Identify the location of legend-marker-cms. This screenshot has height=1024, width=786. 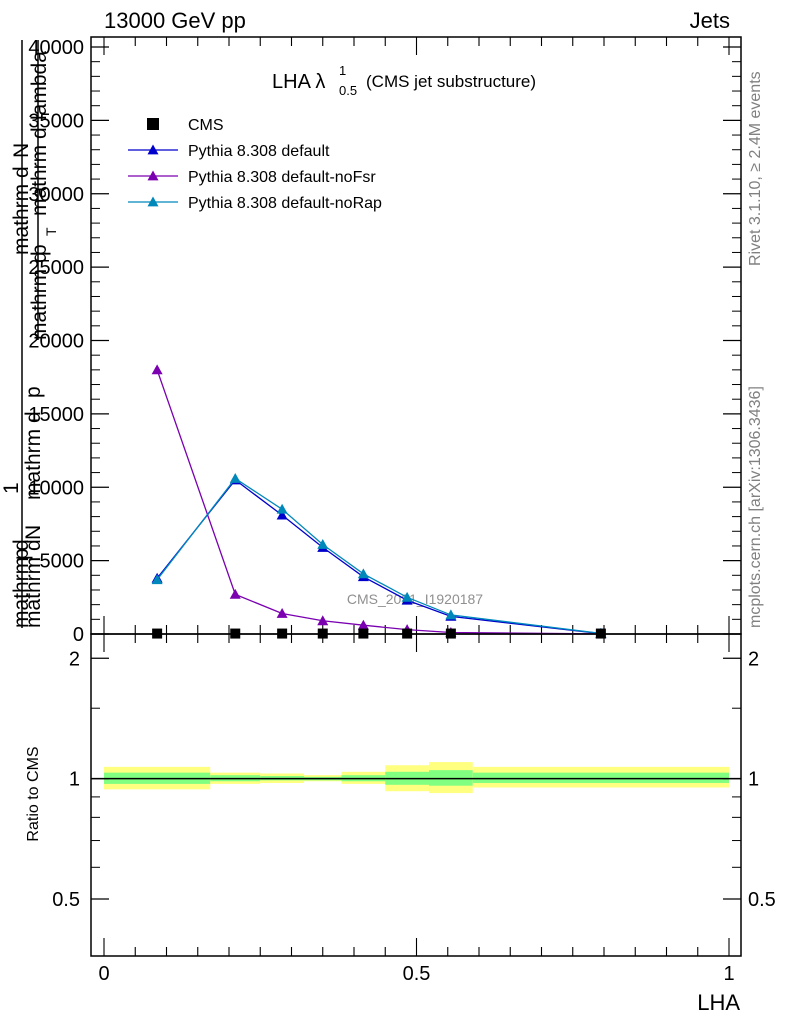
(153, 124).